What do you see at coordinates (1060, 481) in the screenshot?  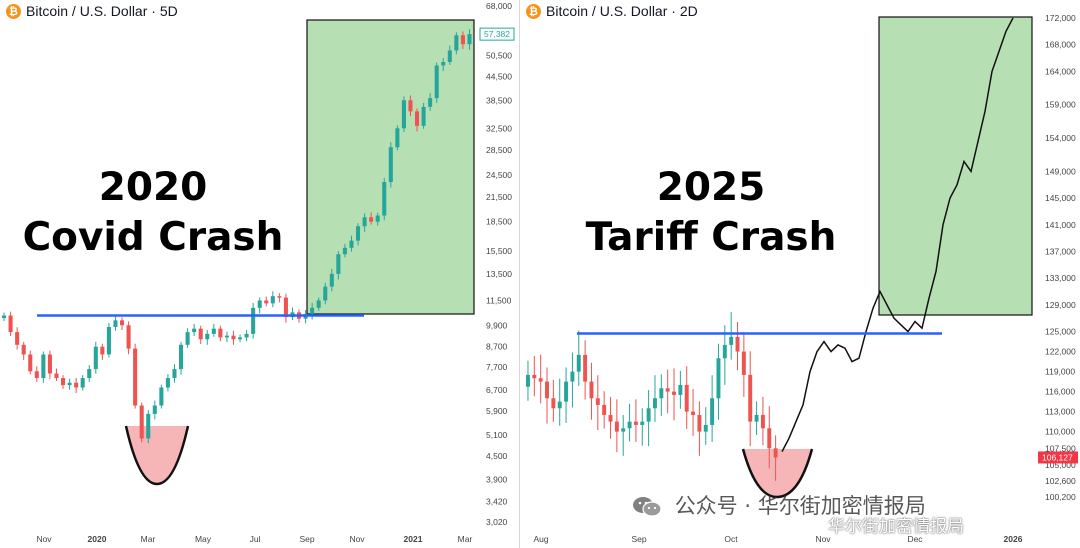 I see `y-axis-tick-label: 102,600` at bounding box center [1060, 481].